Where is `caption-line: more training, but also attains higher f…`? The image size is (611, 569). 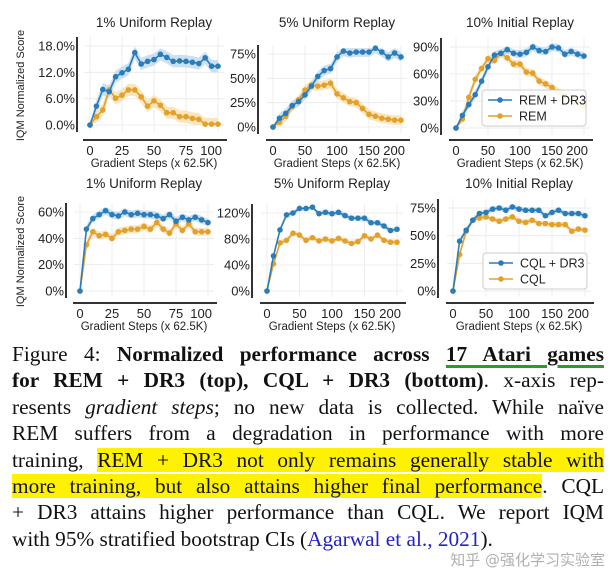 caption-line: more training, but also attains higher f… is located at coordinates (308, 486).